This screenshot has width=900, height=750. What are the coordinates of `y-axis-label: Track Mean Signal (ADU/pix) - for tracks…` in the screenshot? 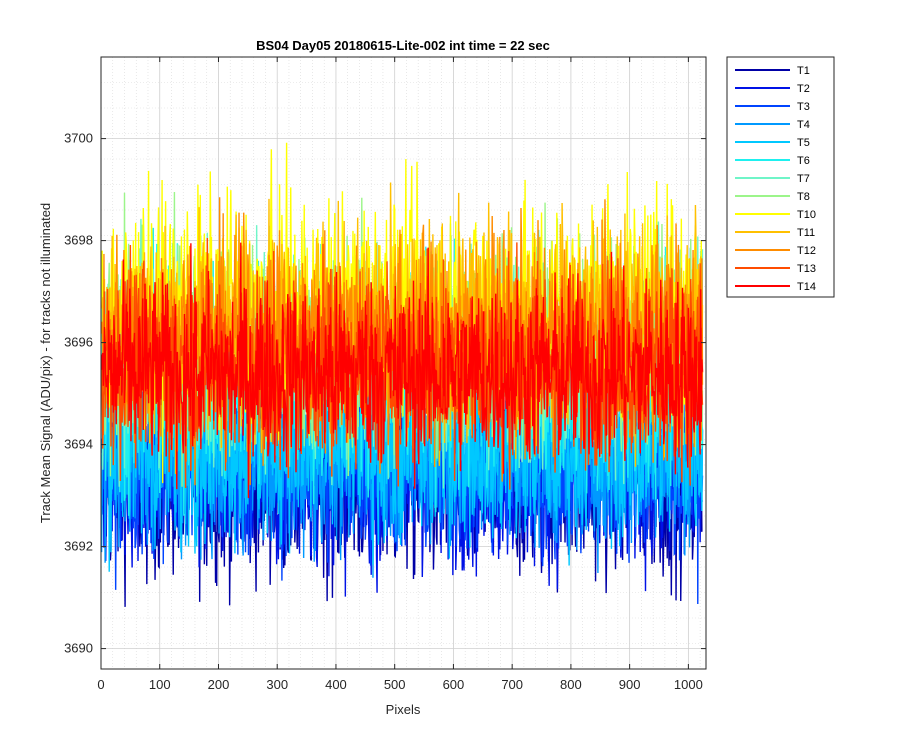 It's located at (45, 363).